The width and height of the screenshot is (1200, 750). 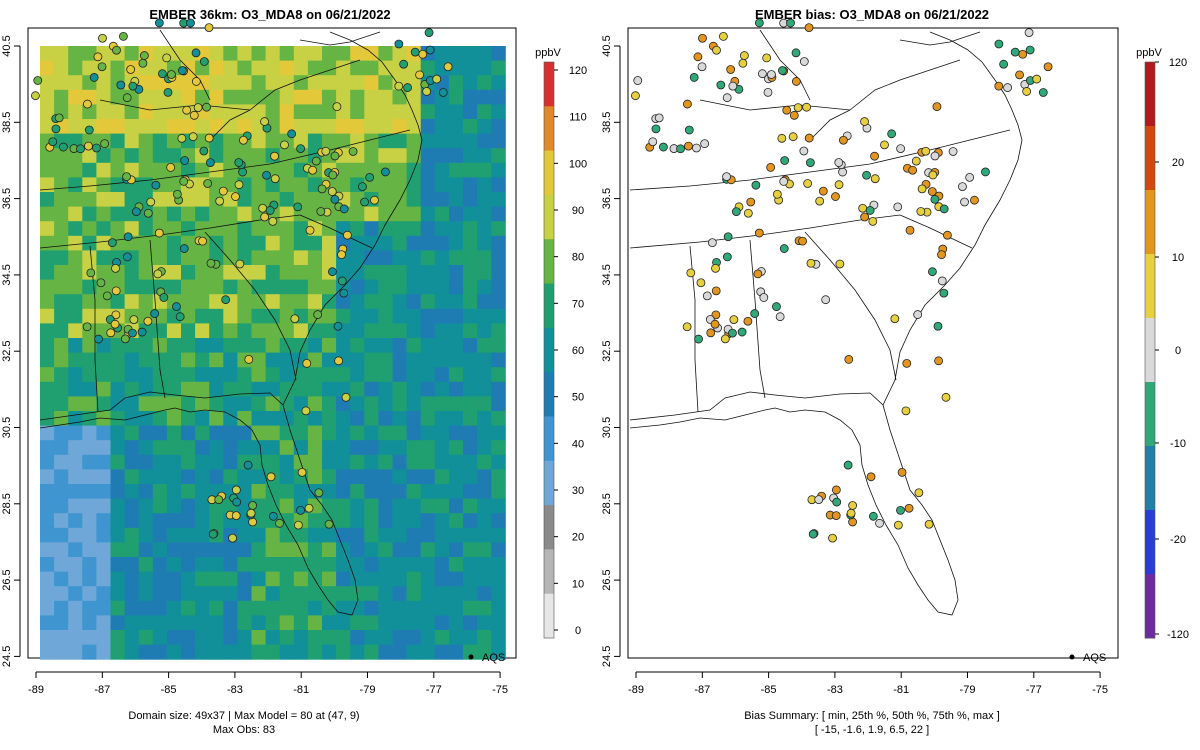 What do you see at coordinates (607, 427) in the screenshot?
I see `y-tick-label: 30.5` at bounding box center [607, 427].